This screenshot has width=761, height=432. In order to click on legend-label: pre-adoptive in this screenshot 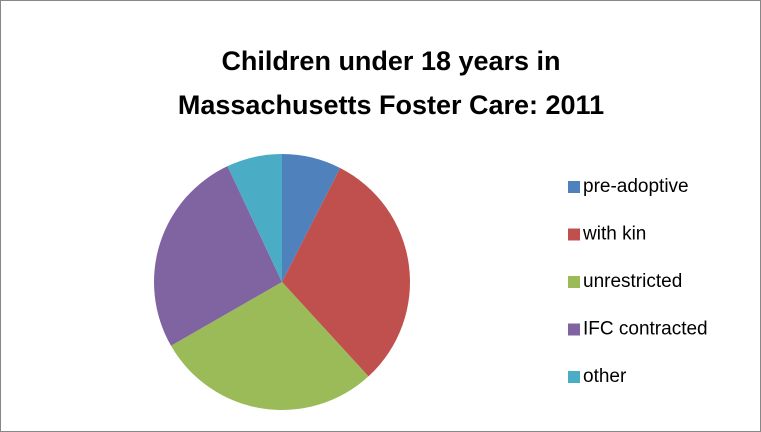, I will do `click(636, 186)`.